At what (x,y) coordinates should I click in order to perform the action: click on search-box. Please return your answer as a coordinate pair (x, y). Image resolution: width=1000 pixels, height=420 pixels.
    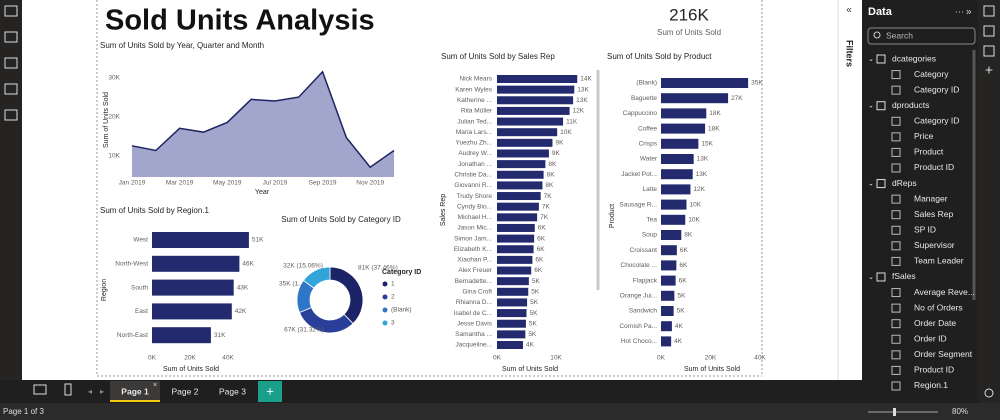
    Looking at the image, I should click on (921, 36).